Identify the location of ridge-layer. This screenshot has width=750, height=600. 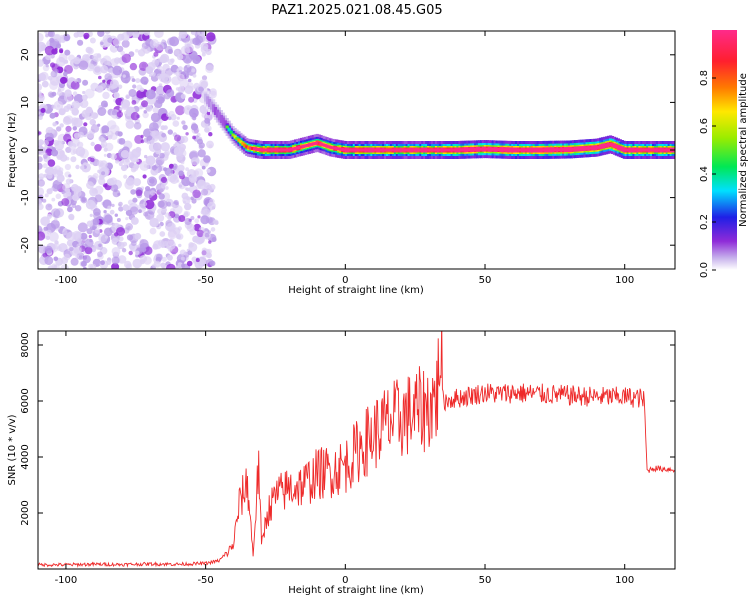
(450, 138).